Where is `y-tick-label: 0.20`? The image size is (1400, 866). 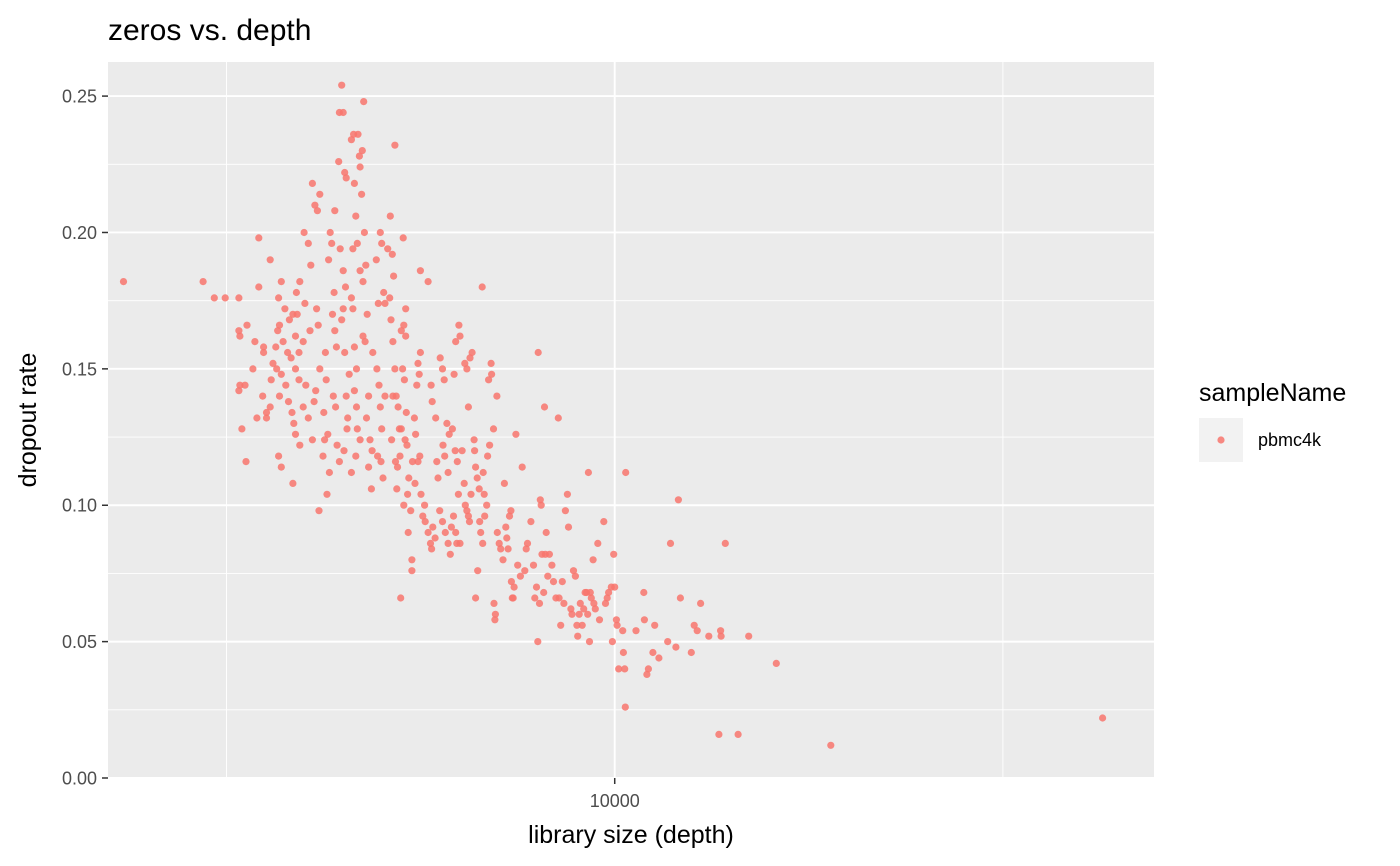 y-tick-label: 0.20 is located at coordinates (79, 233).